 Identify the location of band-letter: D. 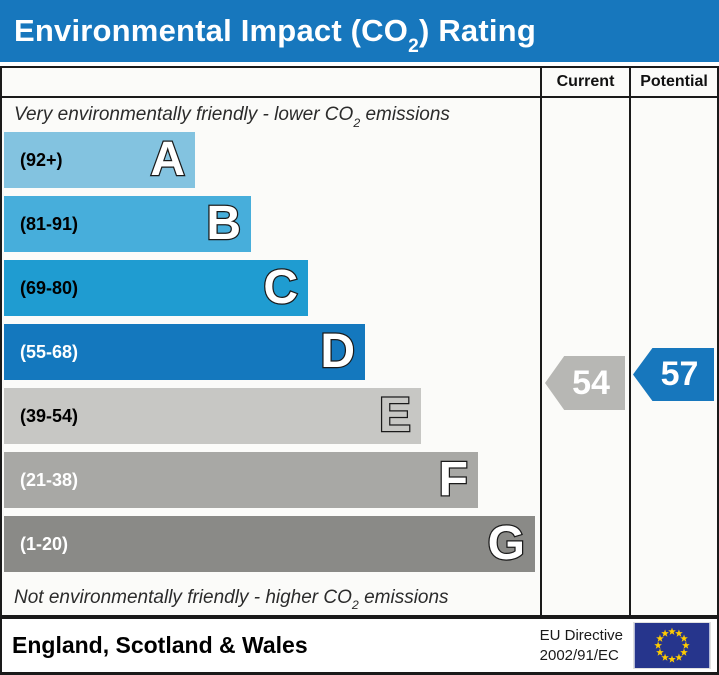
(337, 351).